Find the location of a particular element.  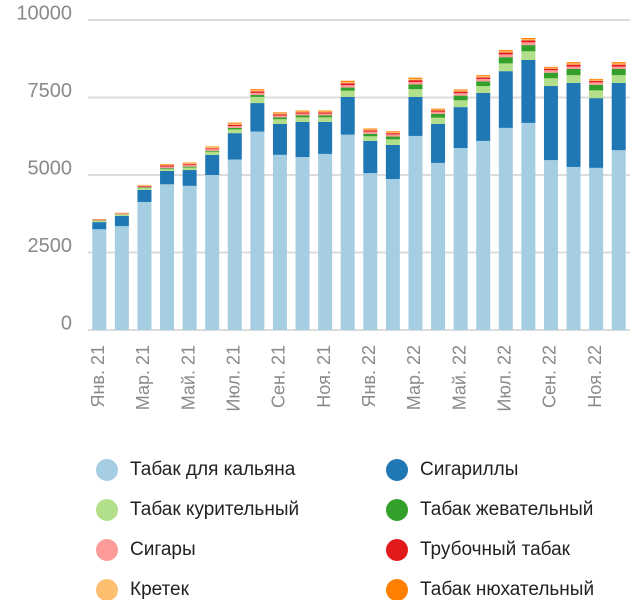

legend-label: Табак нюхательный is located at coordinates (507, 589).